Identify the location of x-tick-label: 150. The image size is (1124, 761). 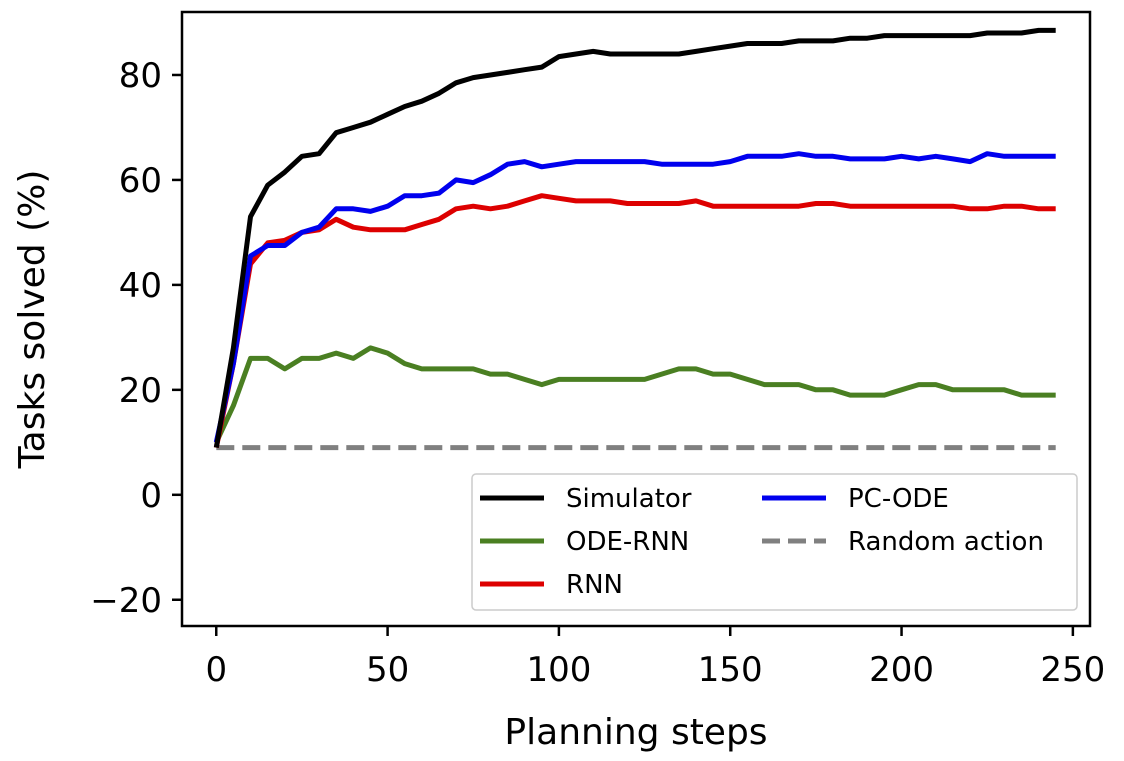
(730, 670).